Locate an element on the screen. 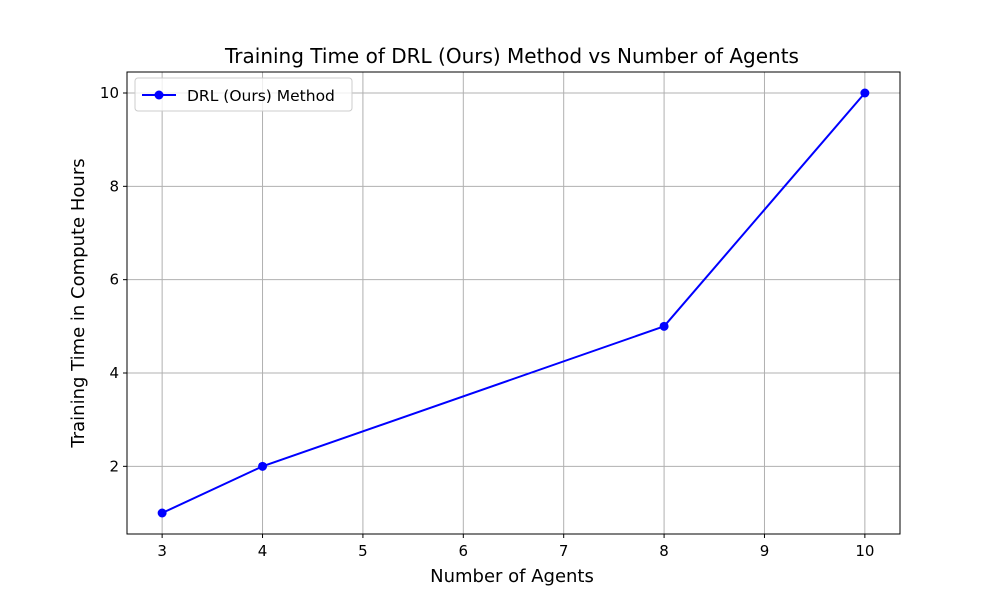 The image size is (1000, 604). x-tick-label: 7 is located at coordinates (564, 551).